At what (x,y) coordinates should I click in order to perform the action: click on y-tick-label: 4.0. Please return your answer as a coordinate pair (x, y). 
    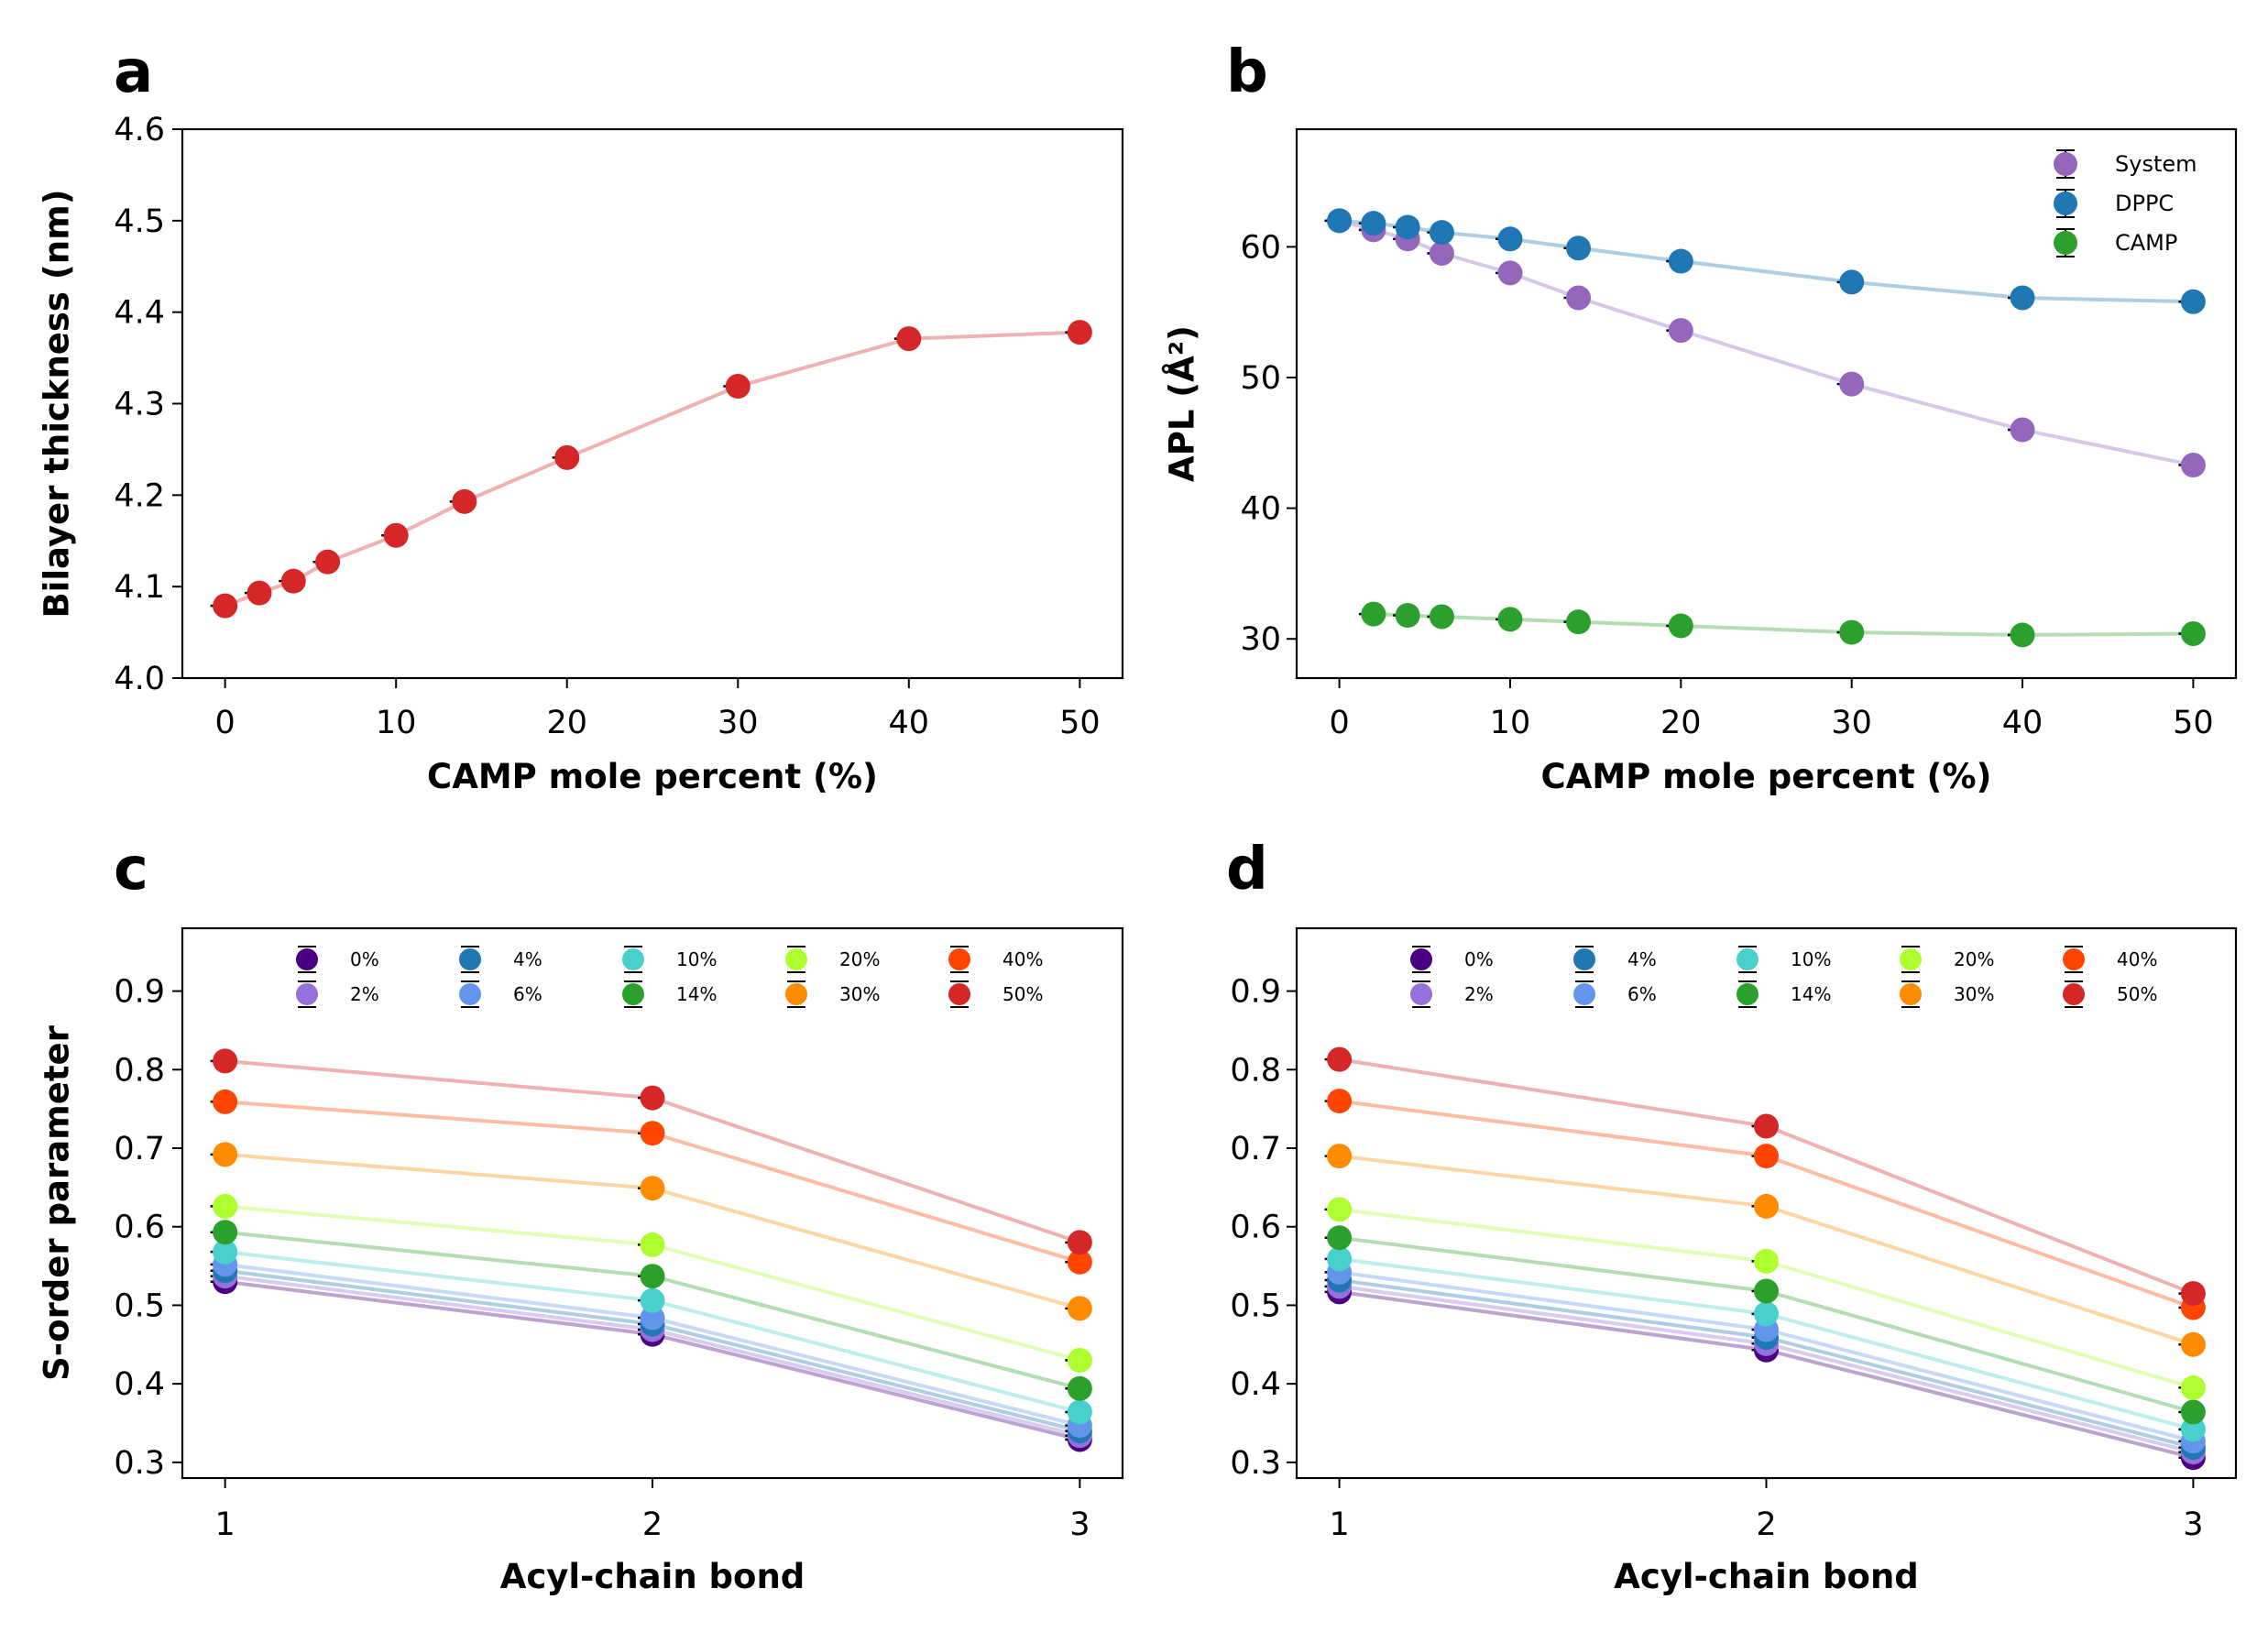
    Looking at the image, I should click on (139, 679).